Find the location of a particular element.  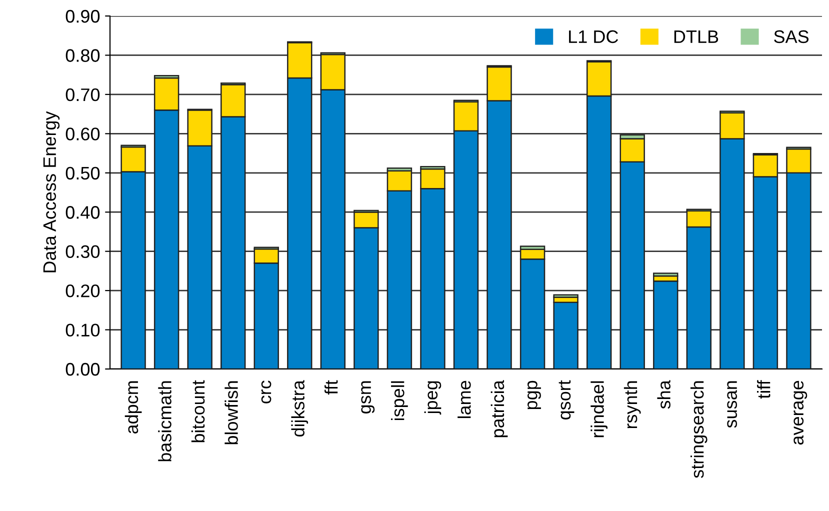

y-tick-label: 0.10 is located at coordinates (83, 330).